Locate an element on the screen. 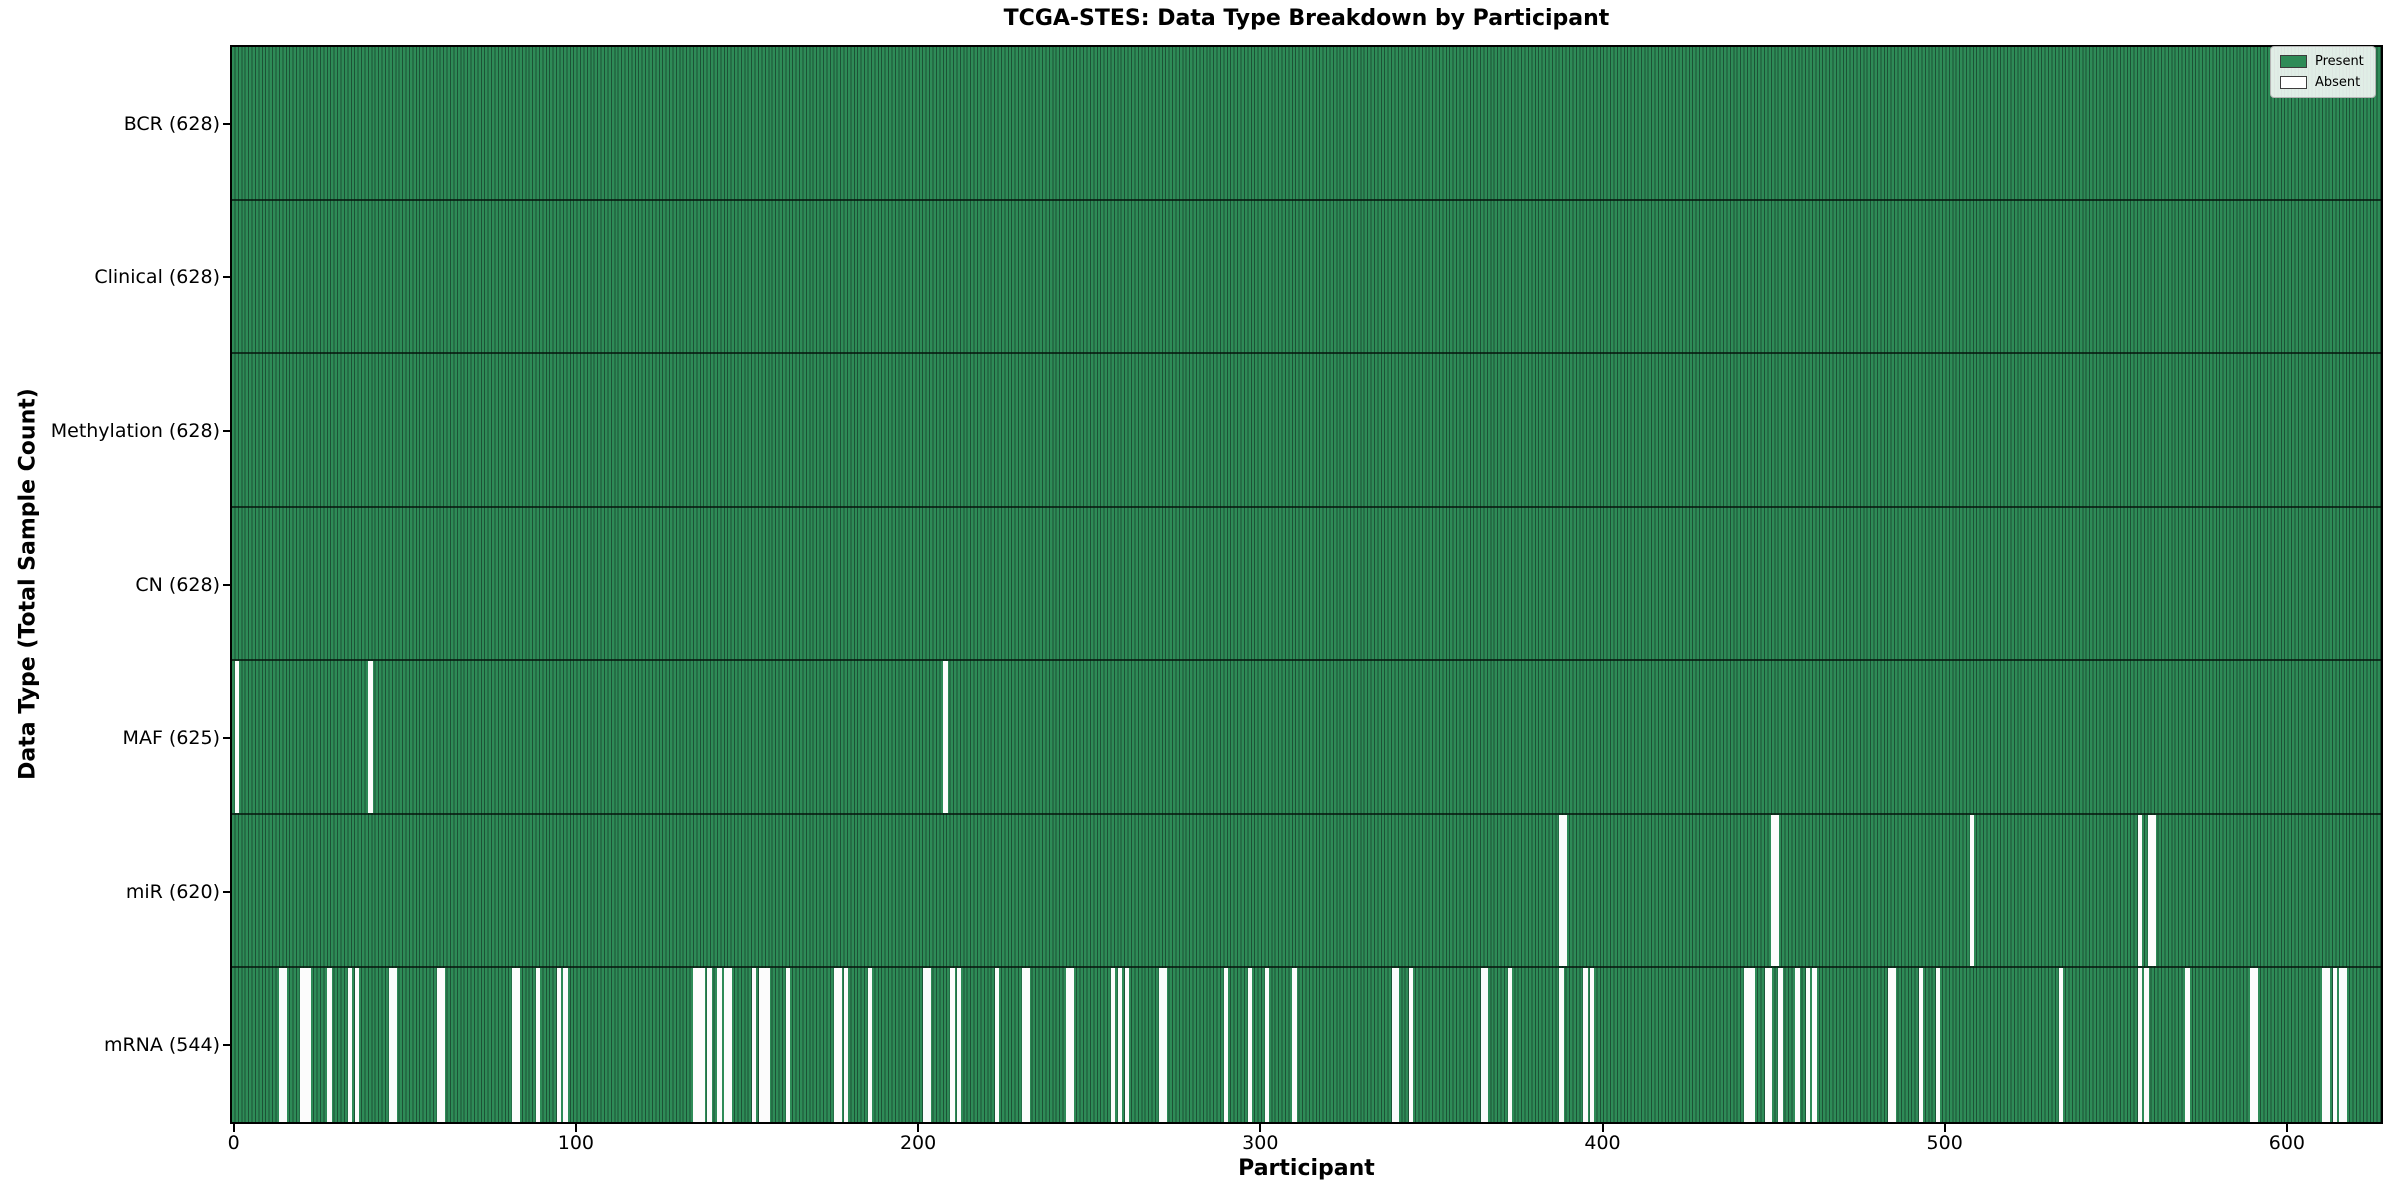 The width and height of the screenshot is (2400, 1200). legend-label-absent: Absent is located at coordinates (2338, 82).